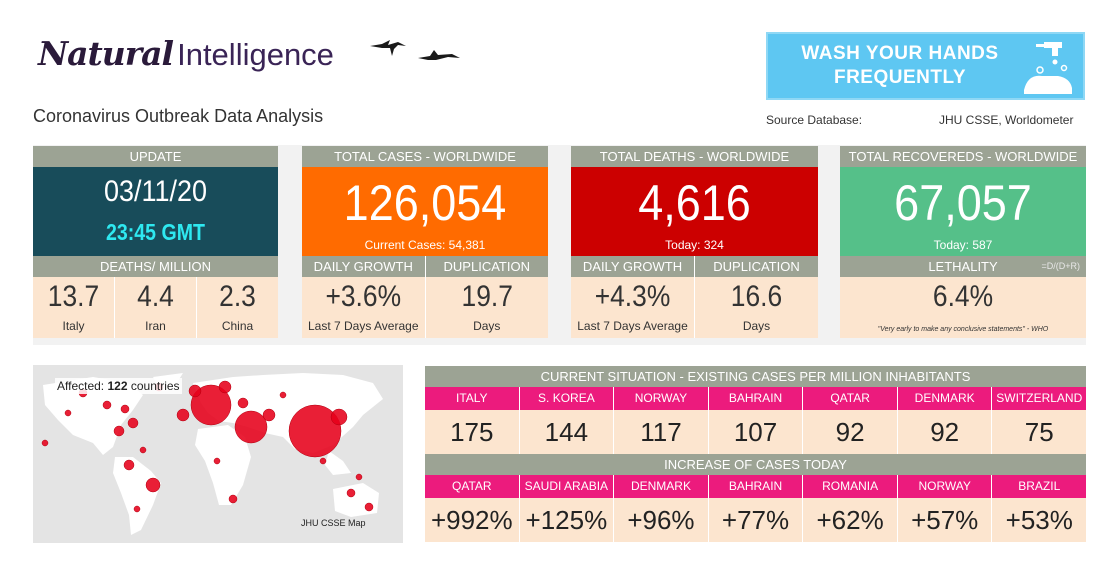 The image size is (1119, 576). What do you see at coordinates (755, 432) in the screenshot?
I see `current-value: 107` at bounding box center [755, 432].